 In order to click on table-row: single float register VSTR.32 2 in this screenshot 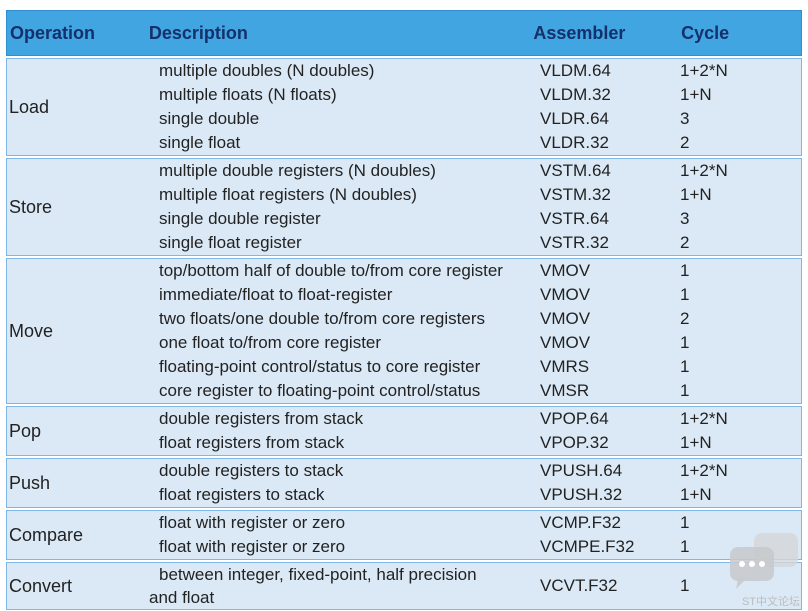, I will do `click(475, 243)`.